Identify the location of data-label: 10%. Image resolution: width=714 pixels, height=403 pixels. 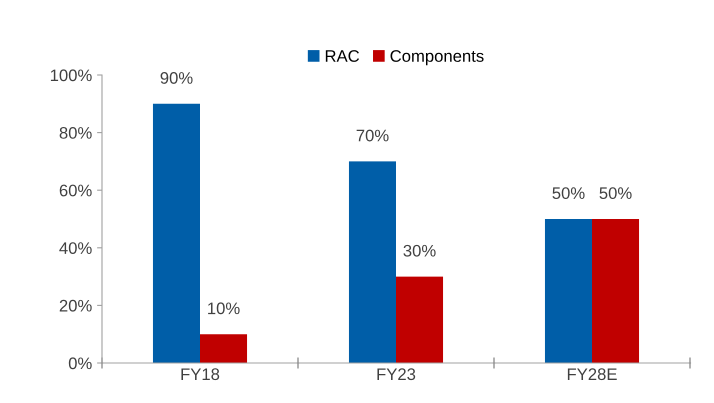
(224, 308).